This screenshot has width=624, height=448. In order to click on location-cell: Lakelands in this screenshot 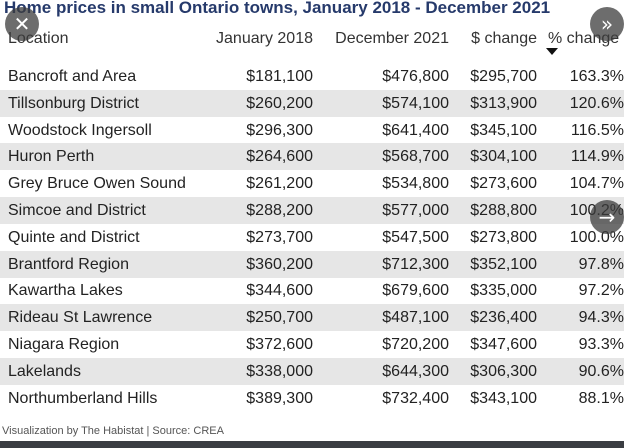, I will do `click(44, 371)`.